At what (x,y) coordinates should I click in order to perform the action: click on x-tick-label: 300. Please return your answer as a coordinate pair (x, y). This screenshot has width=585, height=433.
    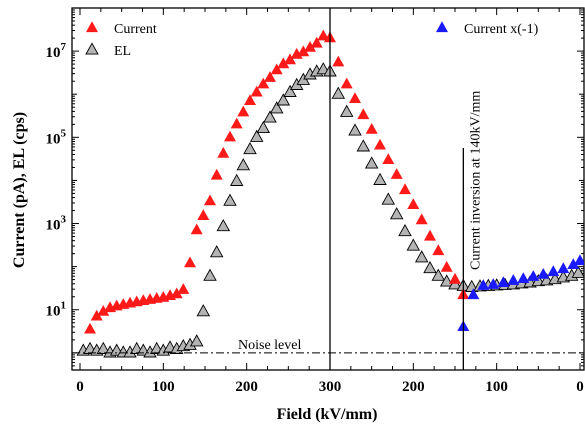
    Looking at the image, I should click on (330, 387).